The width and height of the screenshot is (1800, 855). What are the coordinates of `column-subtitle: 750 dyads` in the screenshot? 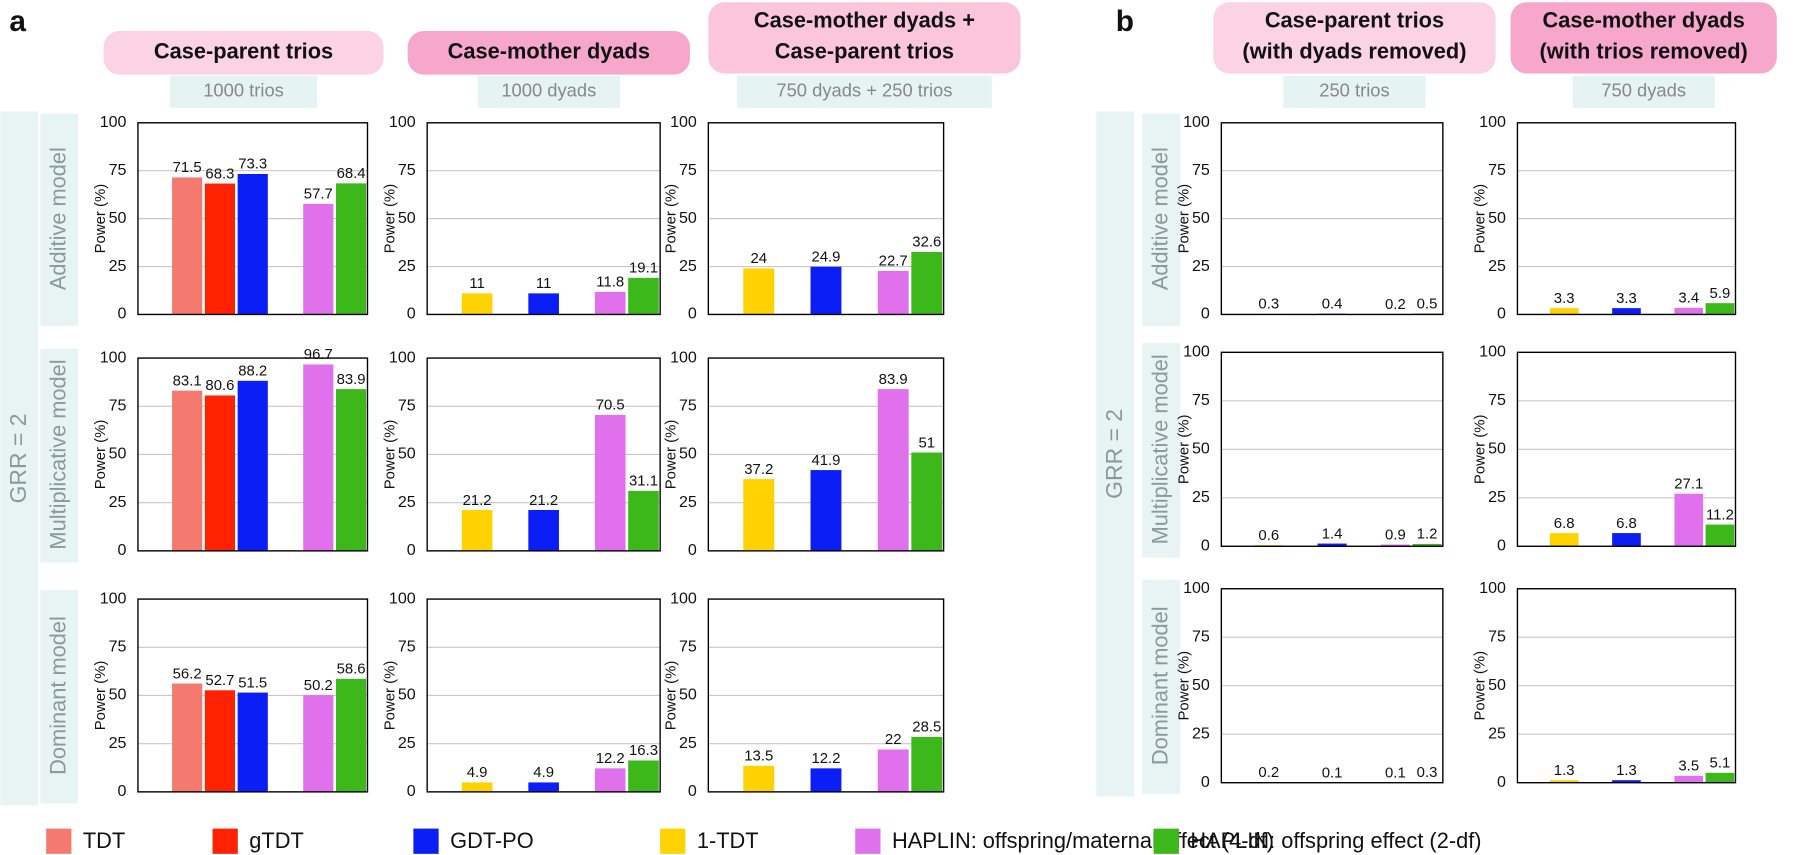 It's located at (1643, 90).